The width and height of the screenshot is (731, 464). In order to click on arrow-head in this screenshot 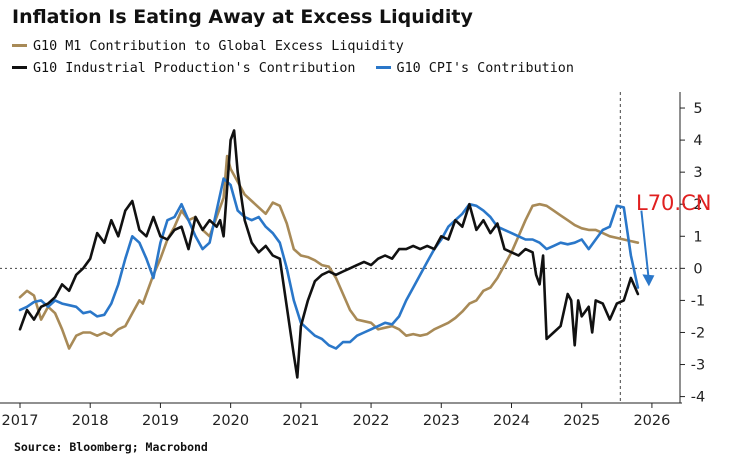, I will do `click(648, 280)`.